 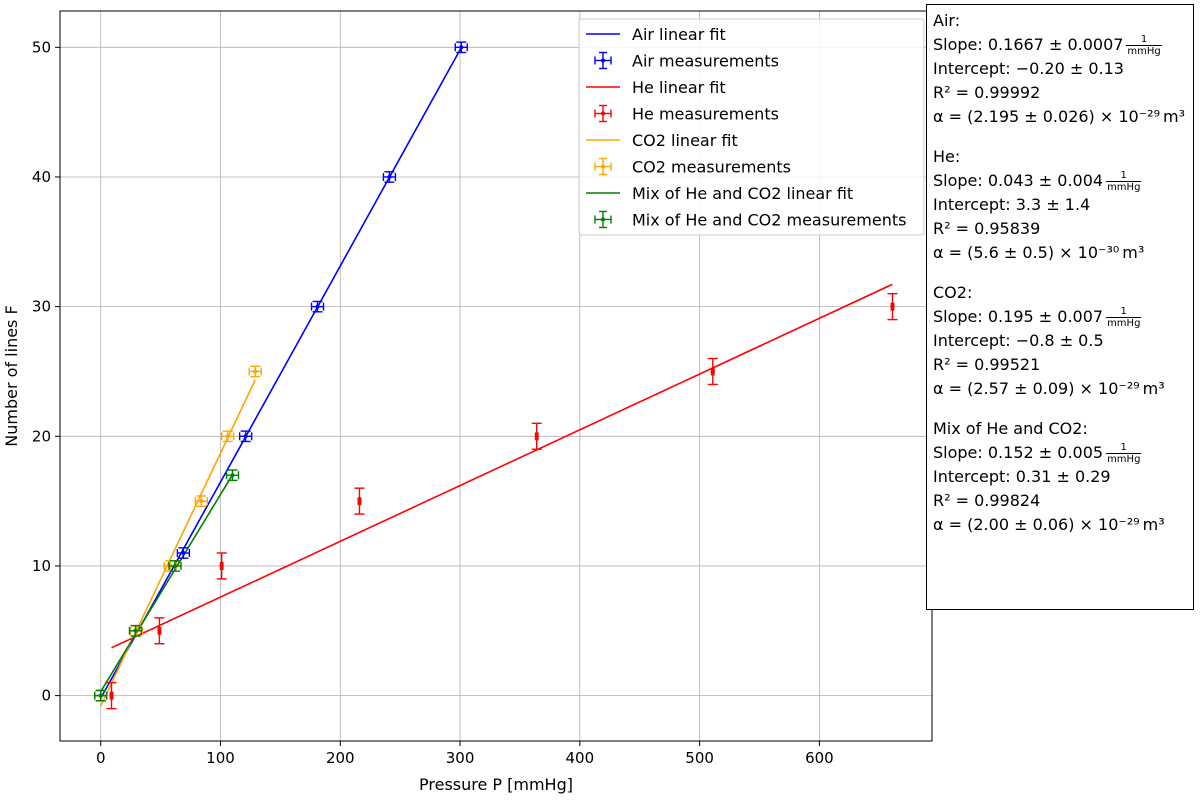 What do you see at coordinates (460, 758) in the screenshot?
I see `x-tick-label: 300` at bounding box center [460, 758].